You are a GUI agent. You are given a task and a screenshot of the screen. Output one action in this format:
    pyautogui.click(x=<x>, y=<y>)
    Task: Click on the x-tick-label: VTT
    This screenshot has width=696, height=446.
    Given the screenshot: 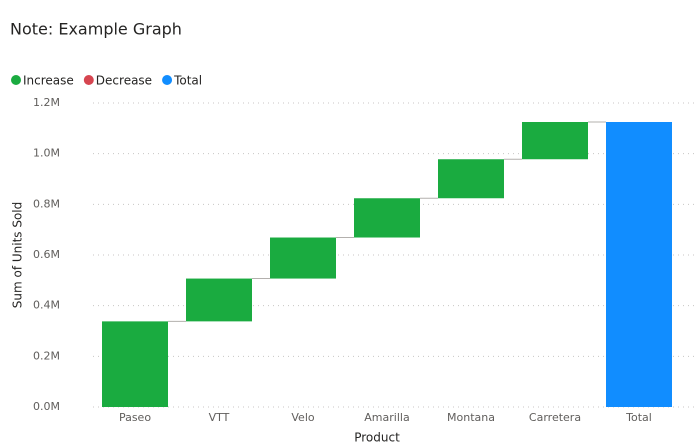 What is the action you would take?
    pyautogui.click(x=219, y=417)
    